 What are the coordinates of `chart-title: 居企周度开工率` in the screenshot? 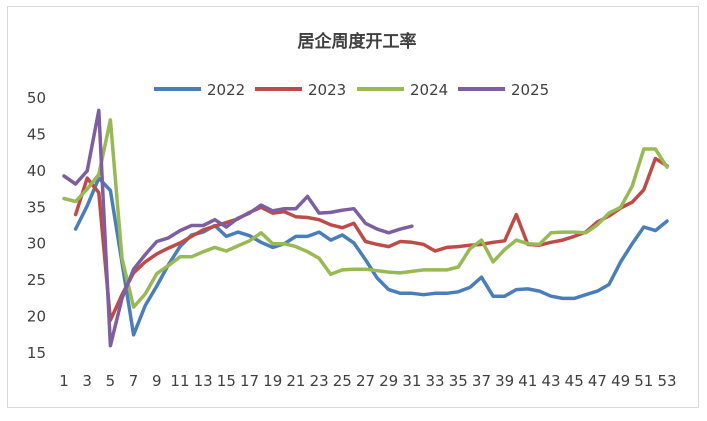 It's located at (357, 41).